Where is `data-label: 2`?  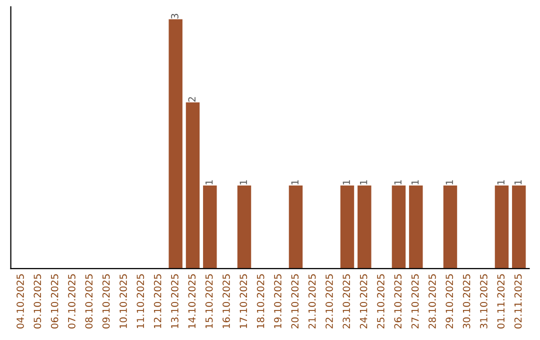
data-label: 2 is located at coordinates (192, 99).